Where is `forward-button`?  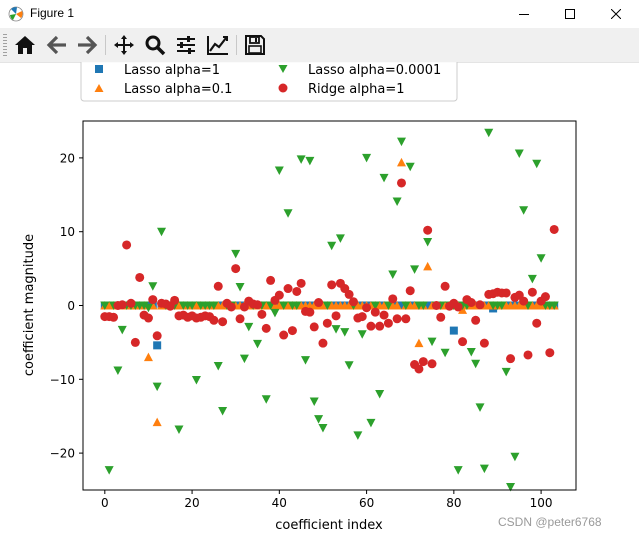
forward-button is located at coordinates (87, 45).